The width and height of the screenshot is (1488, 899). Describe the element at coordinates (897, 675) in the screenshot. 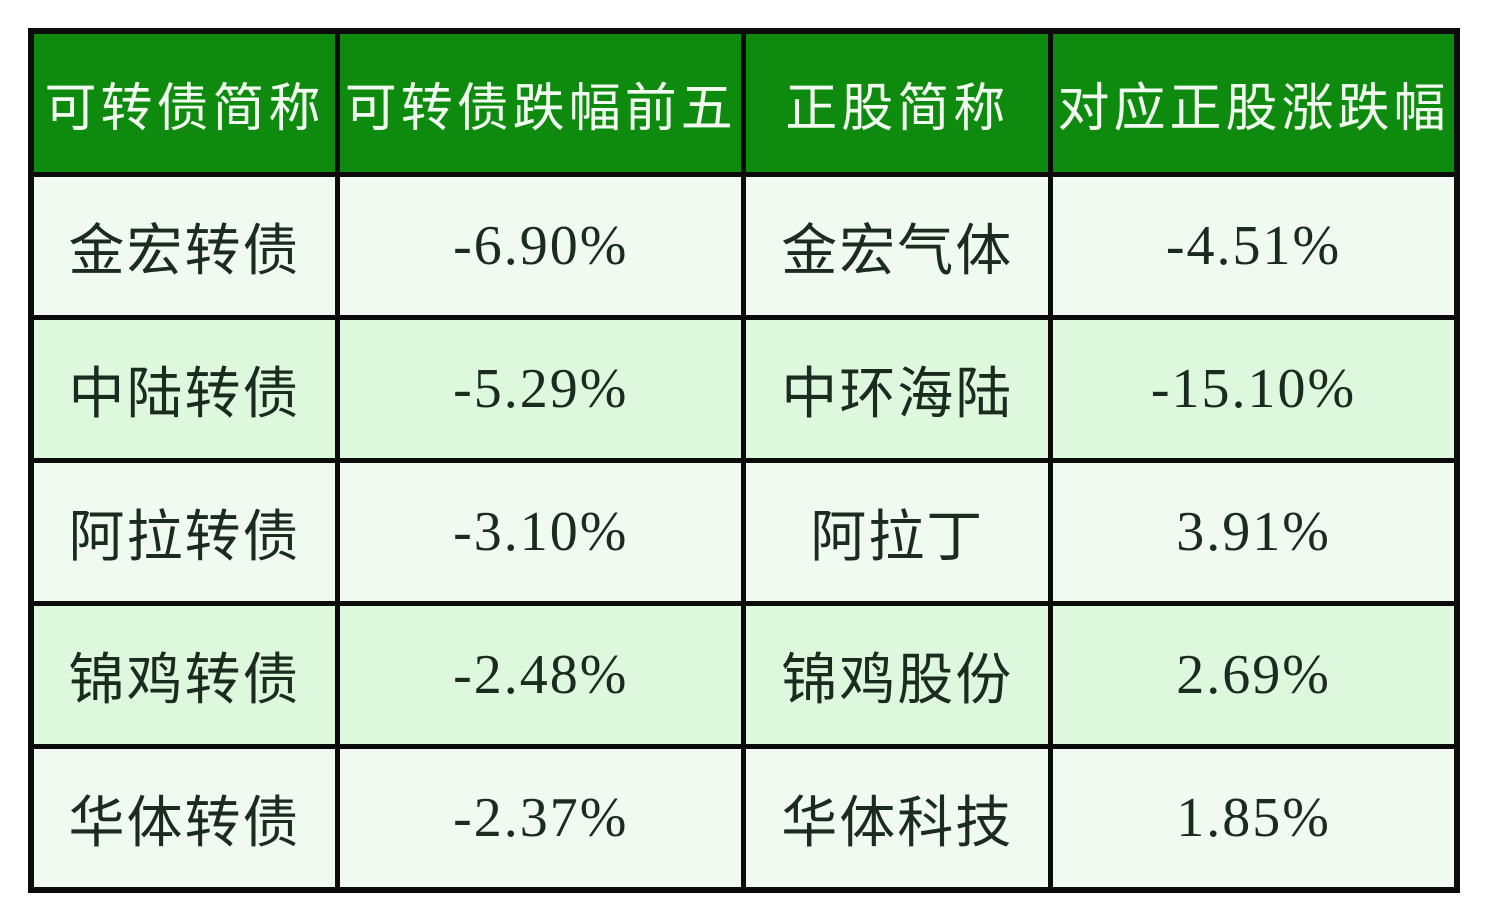

I see `stock-name-cell: 锦鸡股份` at that location.